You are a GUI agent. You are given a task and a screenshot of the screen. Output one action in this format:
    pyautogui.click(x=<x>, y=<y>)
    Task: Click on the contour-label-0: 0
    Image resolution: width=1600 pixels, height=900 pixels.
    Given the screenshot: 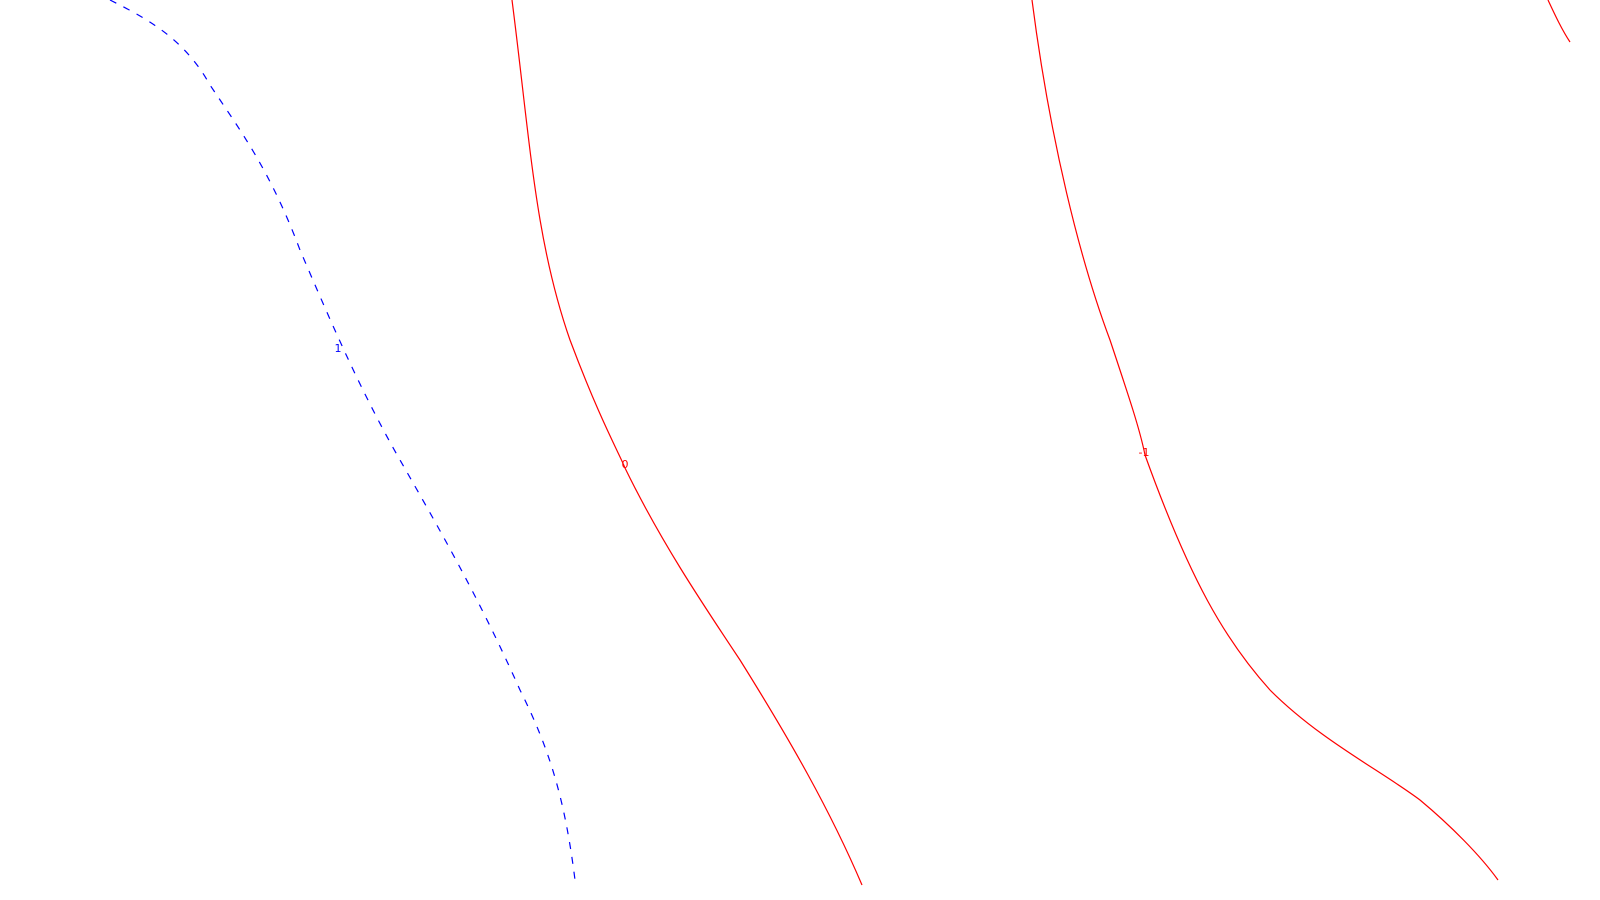 What is the action you would take?
    pyautogui.click(x=625, y=464)
    